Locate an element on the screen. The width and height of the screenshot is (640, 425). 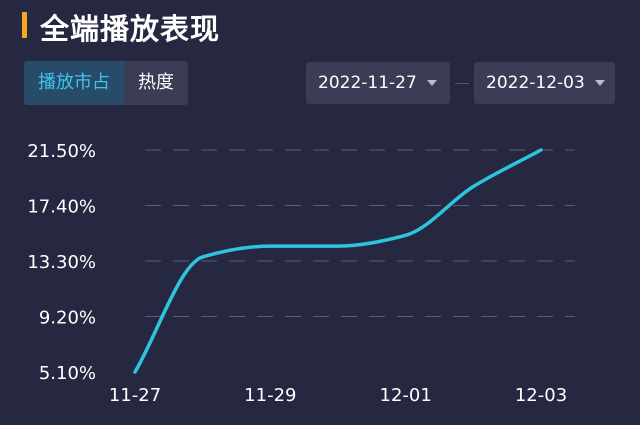
title-accent-bar is located at coordinates (24, 25).